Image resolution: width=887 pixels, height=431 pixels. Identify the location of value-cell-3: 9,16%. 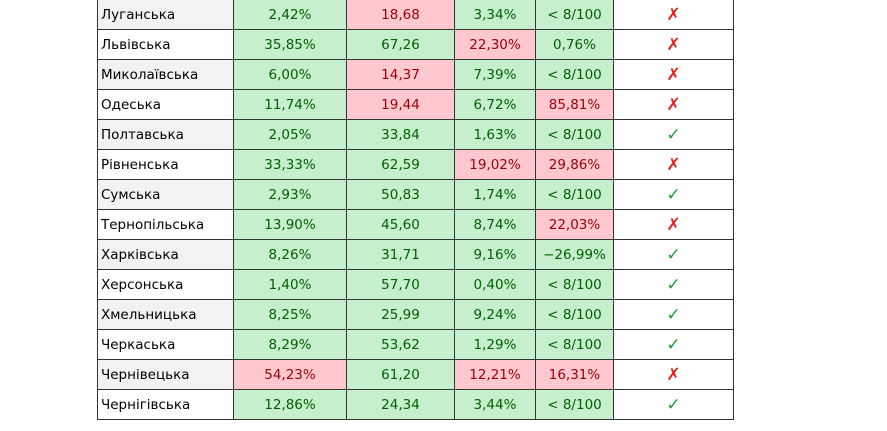
(495, 254).